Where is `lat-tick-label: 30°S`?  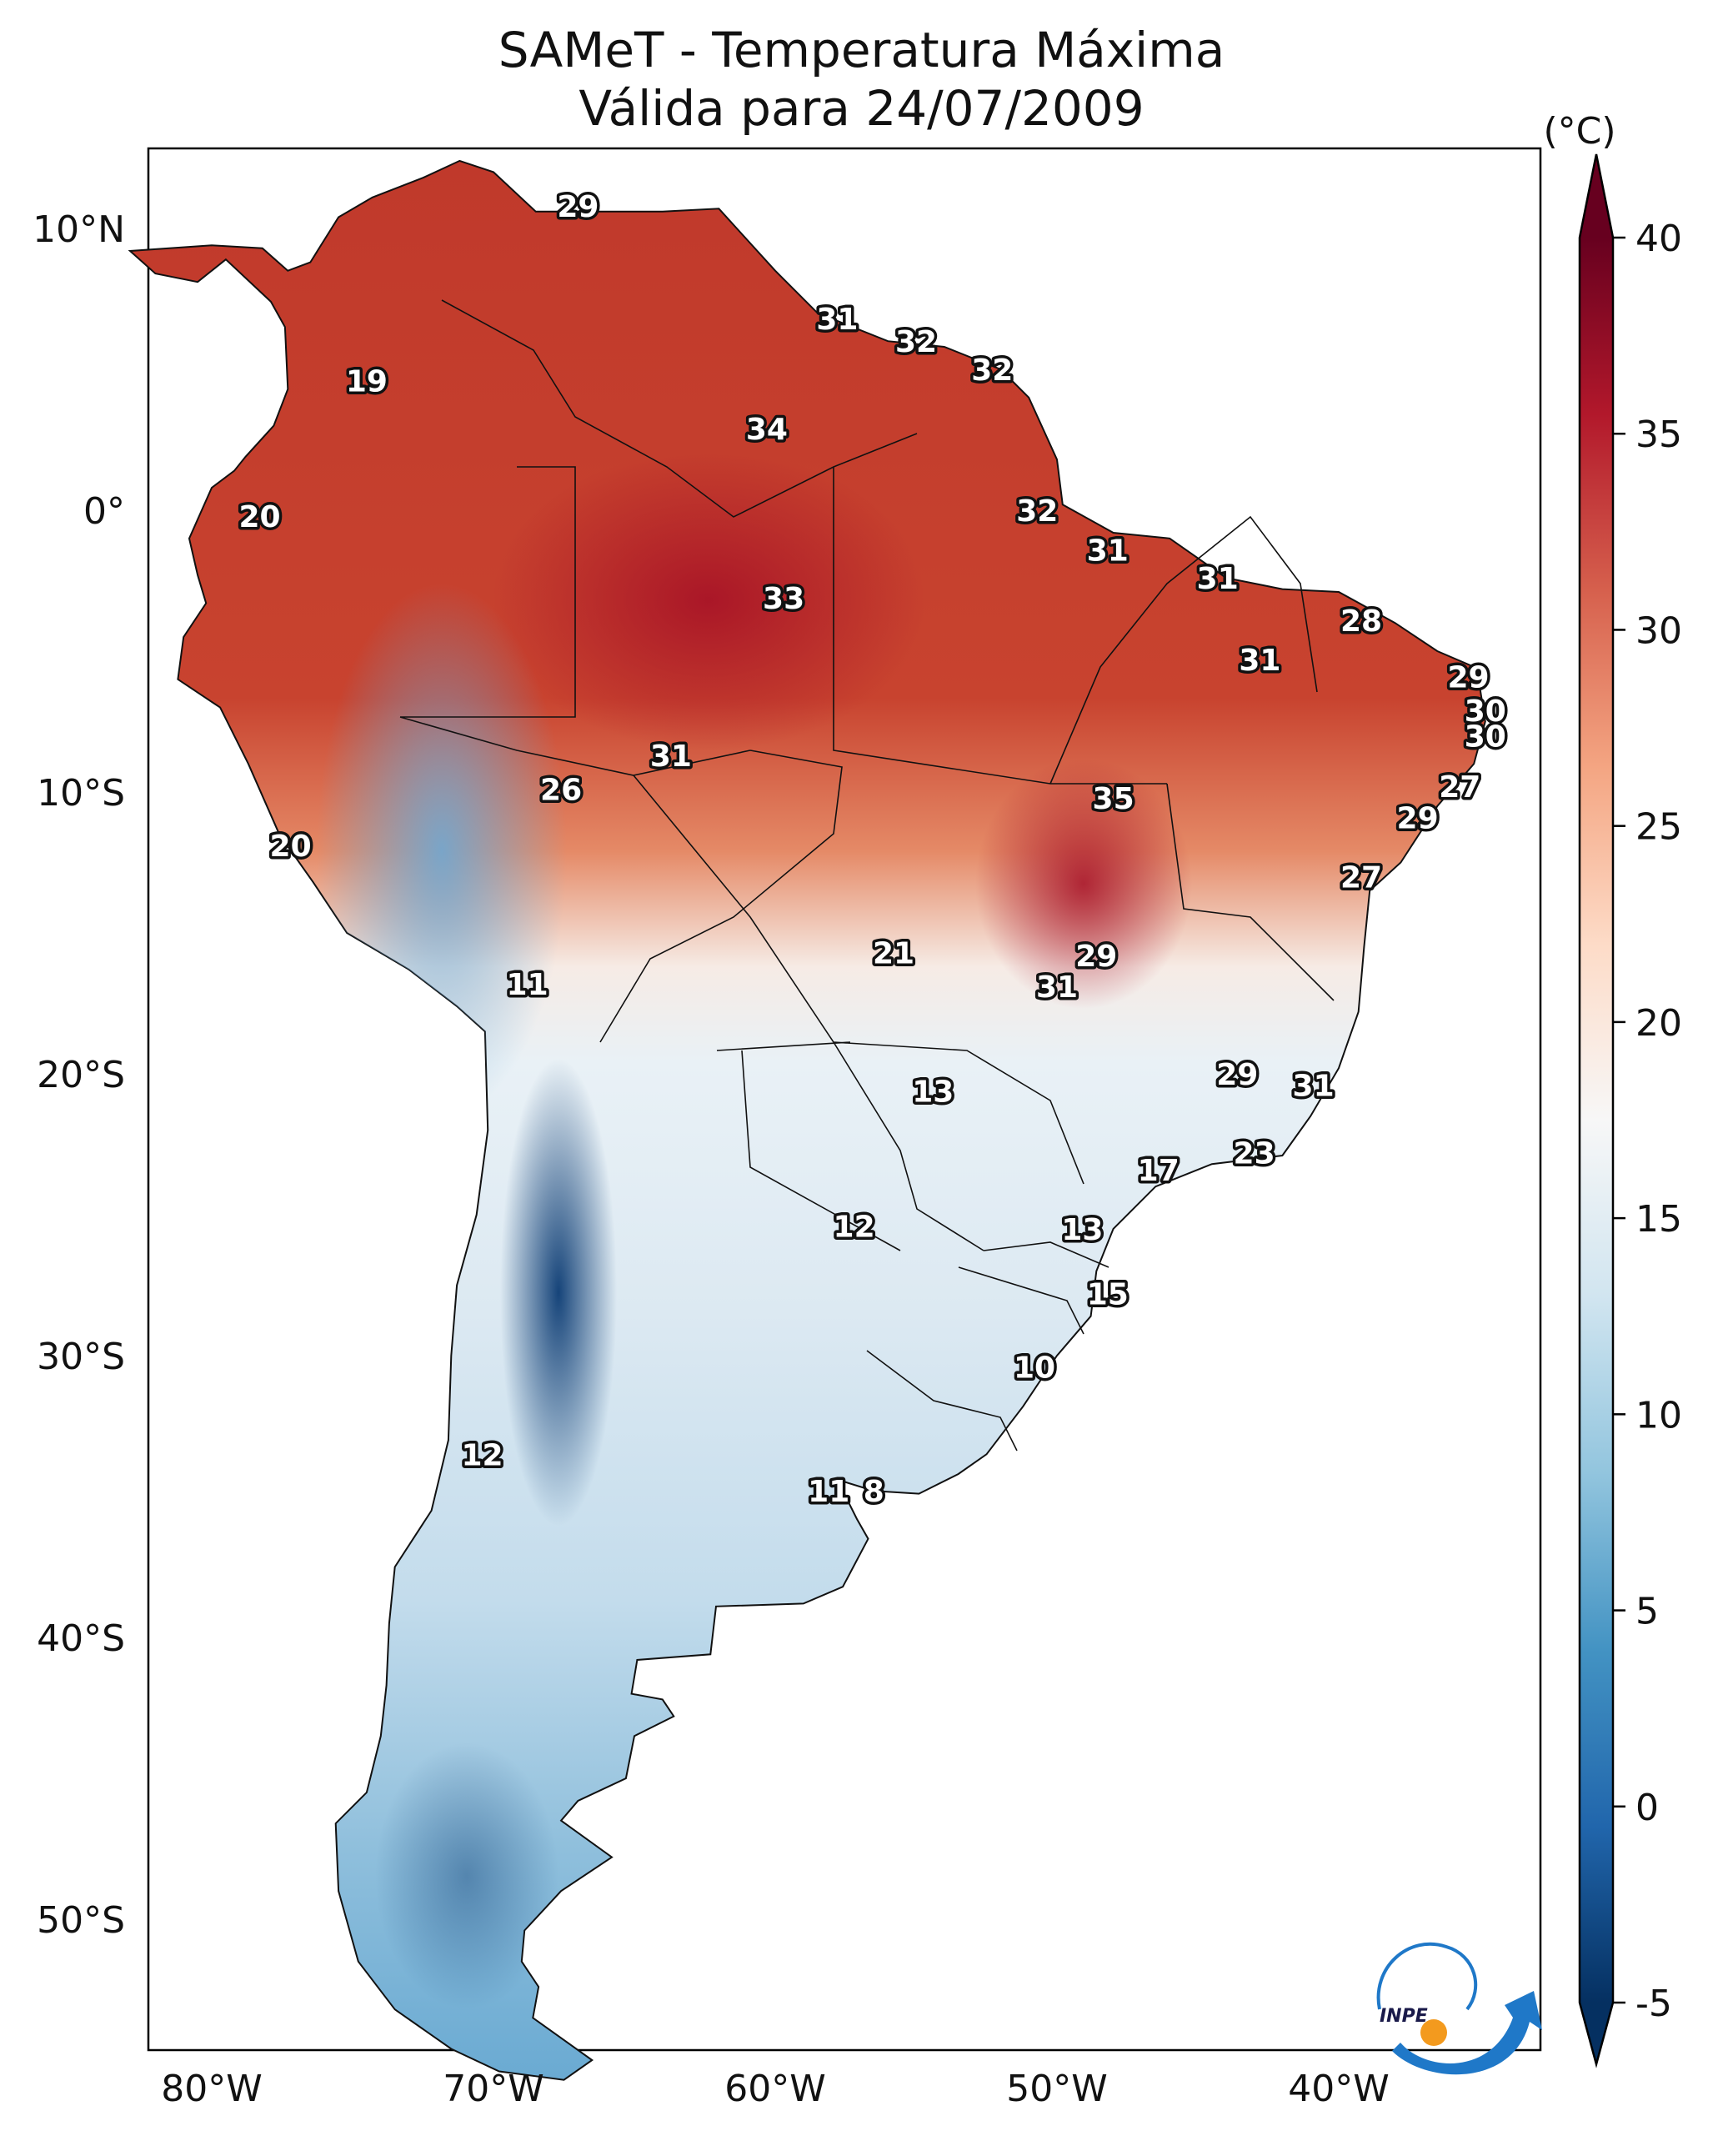 lat-tick-label: 30°S is located at coordinates (81, 1357).